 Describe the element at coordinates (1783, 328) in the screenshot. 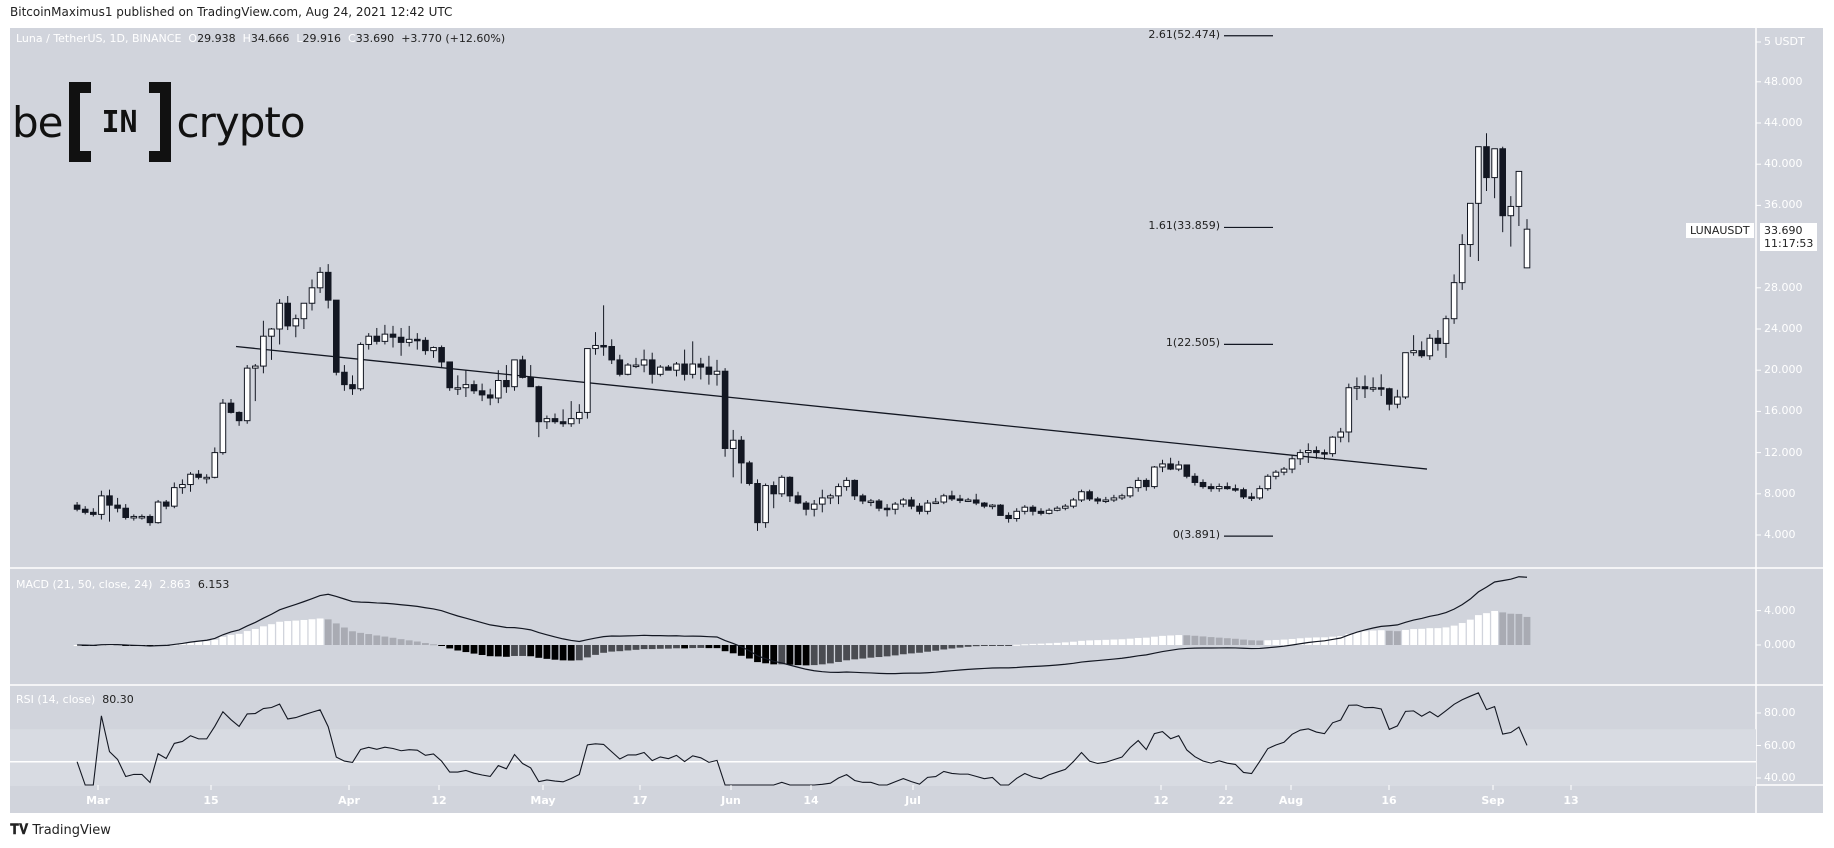

I see `price-axis-tick: 24.000` at that location.